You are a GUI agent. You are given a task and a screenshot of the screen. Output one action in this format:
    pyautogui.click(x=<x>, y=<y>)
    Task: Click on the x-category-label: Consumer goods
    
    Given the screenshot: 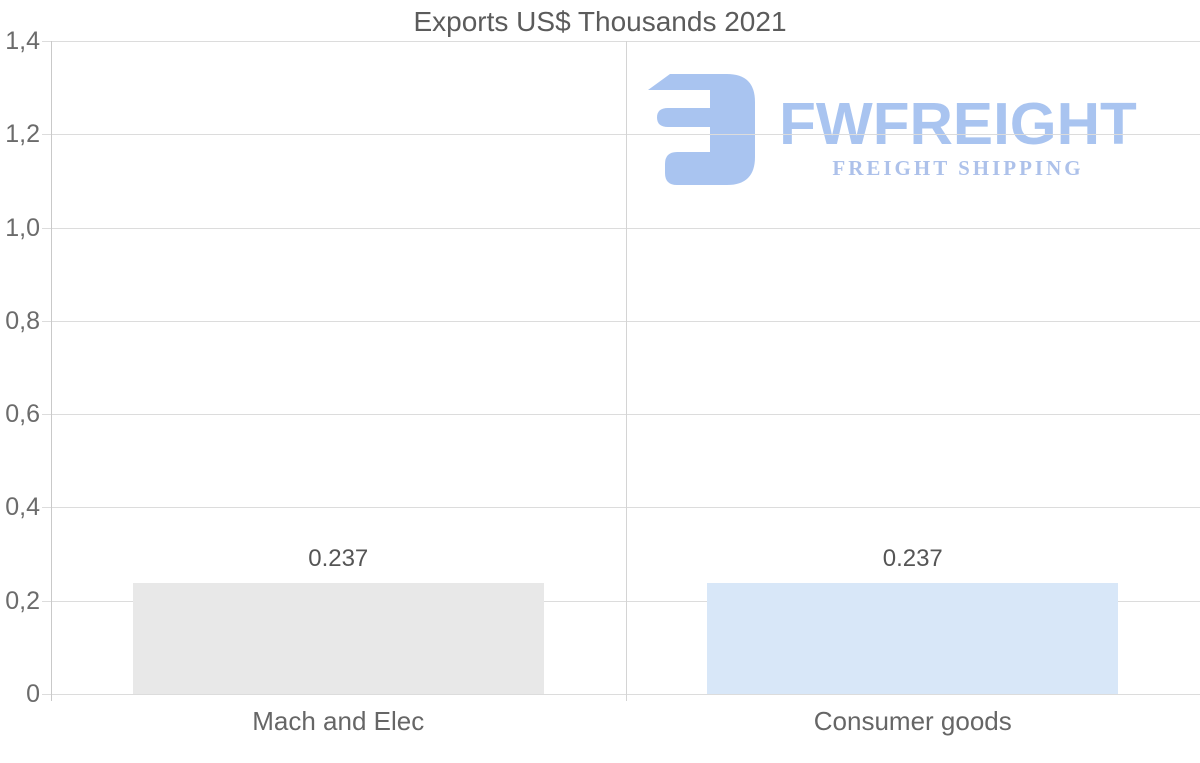 What is the action you would take?
    pyautogui.click(x=912, y=721)
    